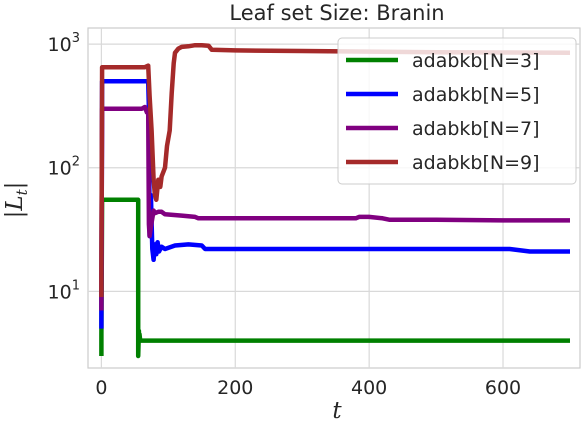  I want to click on svg-text: |Lt|, so click(16, 200).